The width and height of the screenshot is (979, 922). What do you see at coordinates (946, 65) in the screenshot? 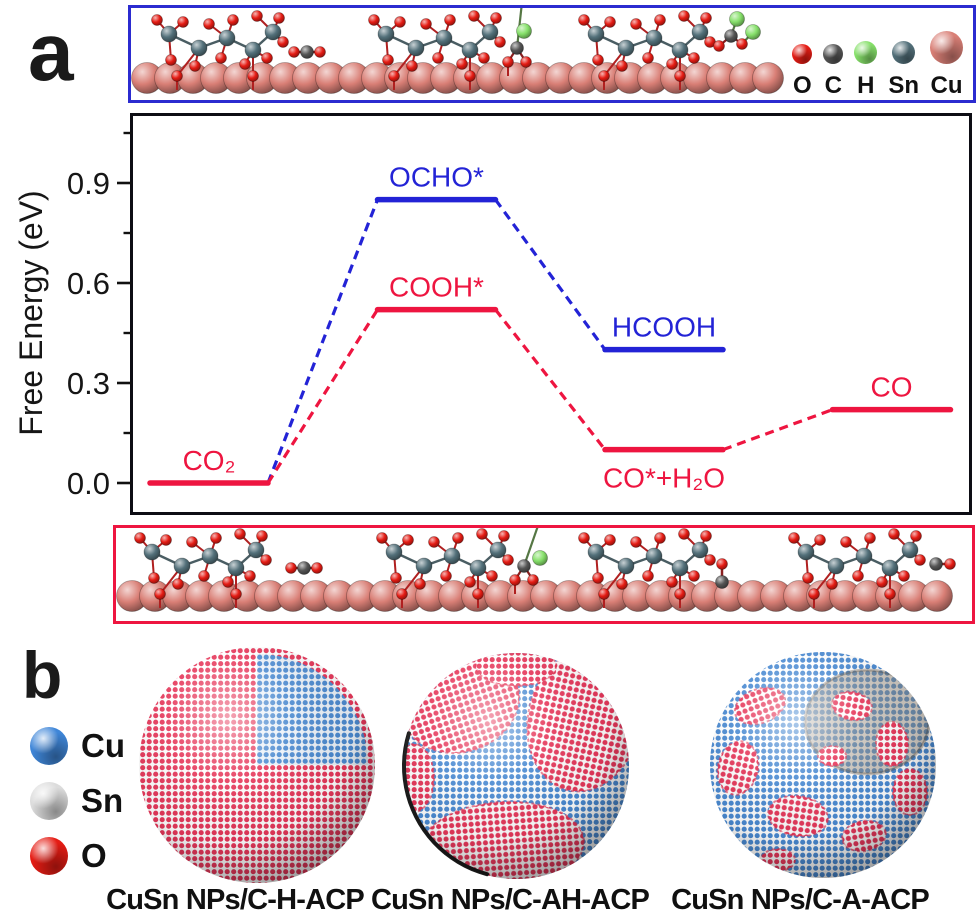
I see `atom-legend-item-cu: Cu` at bounding box center [946, 65].